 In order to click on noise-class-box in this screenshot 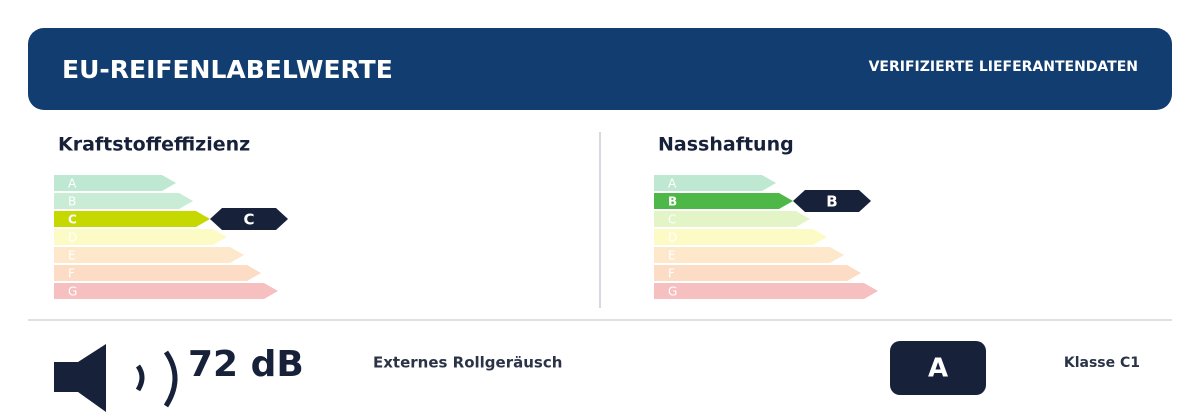, I will do `click(938, 368)`.